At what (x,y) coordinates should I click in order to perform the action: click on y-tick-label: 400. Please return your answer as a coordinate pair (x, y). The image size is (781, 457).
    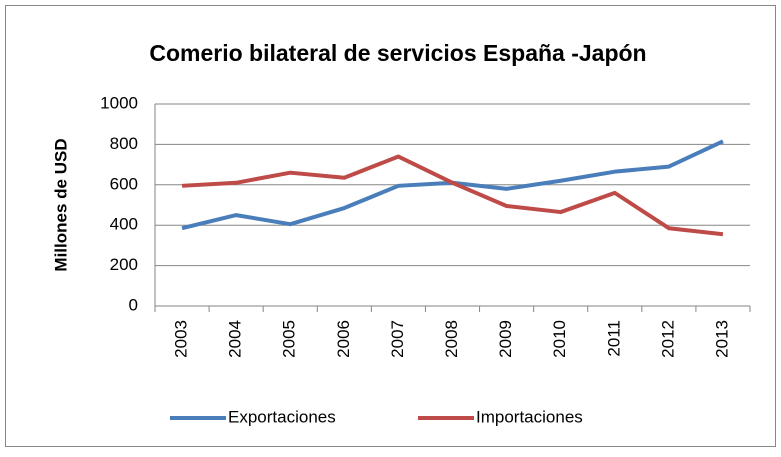
    Looking at the image, I should click on (124, 224).